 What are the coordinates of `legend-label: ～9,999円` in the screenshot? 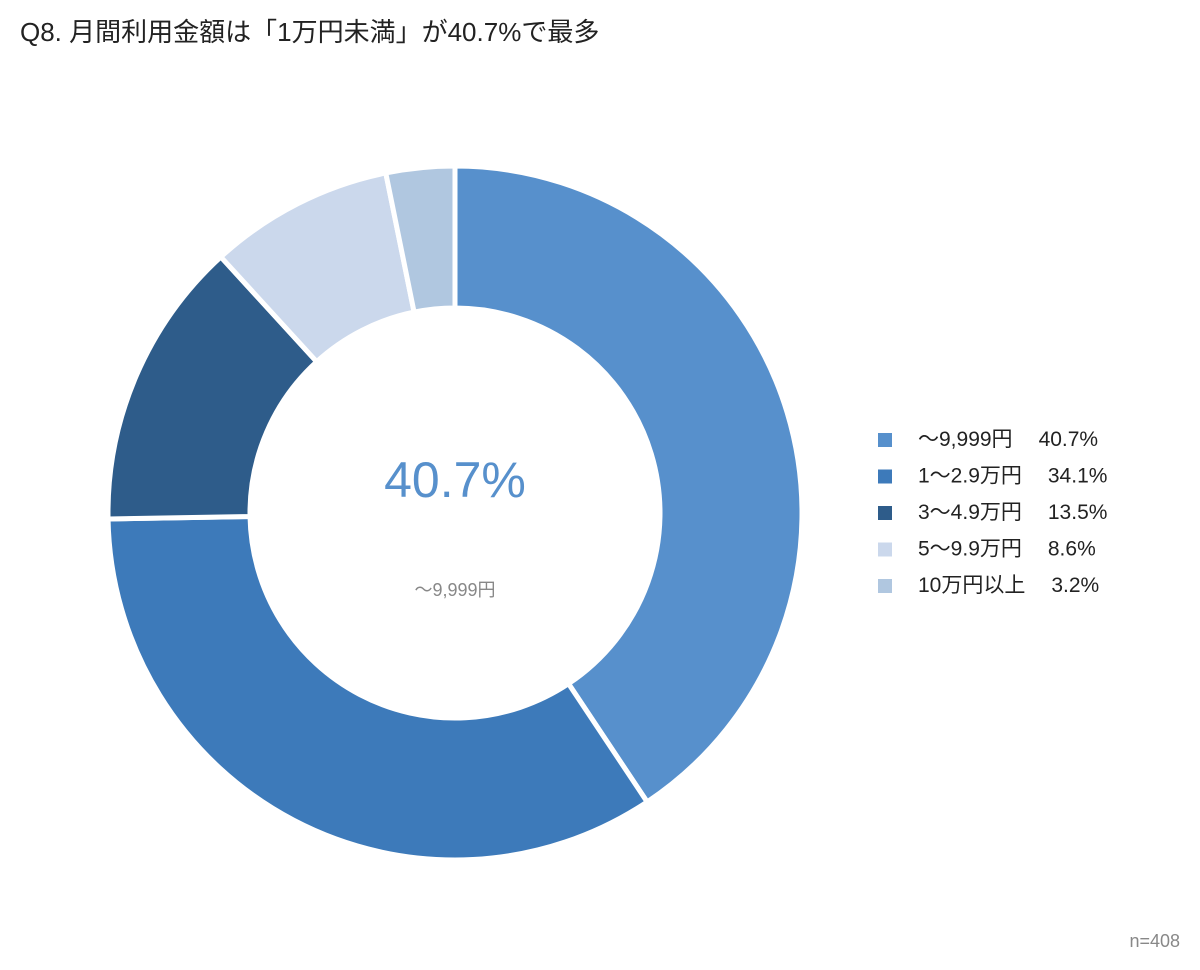 It's located at (965, 439).